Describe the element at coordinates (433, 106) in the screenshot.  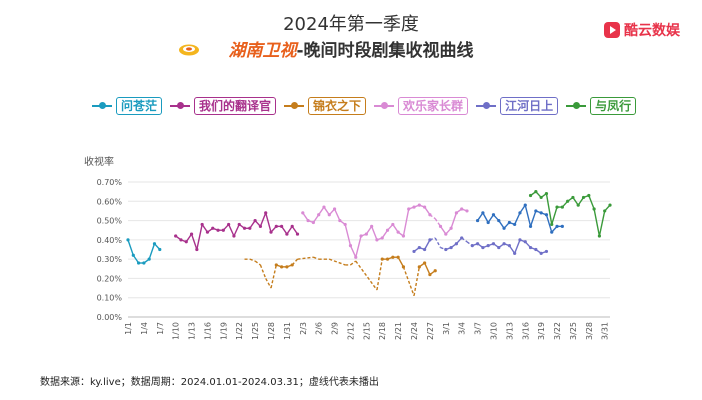
I see `legend-label: 欢乐家长群` at that location.